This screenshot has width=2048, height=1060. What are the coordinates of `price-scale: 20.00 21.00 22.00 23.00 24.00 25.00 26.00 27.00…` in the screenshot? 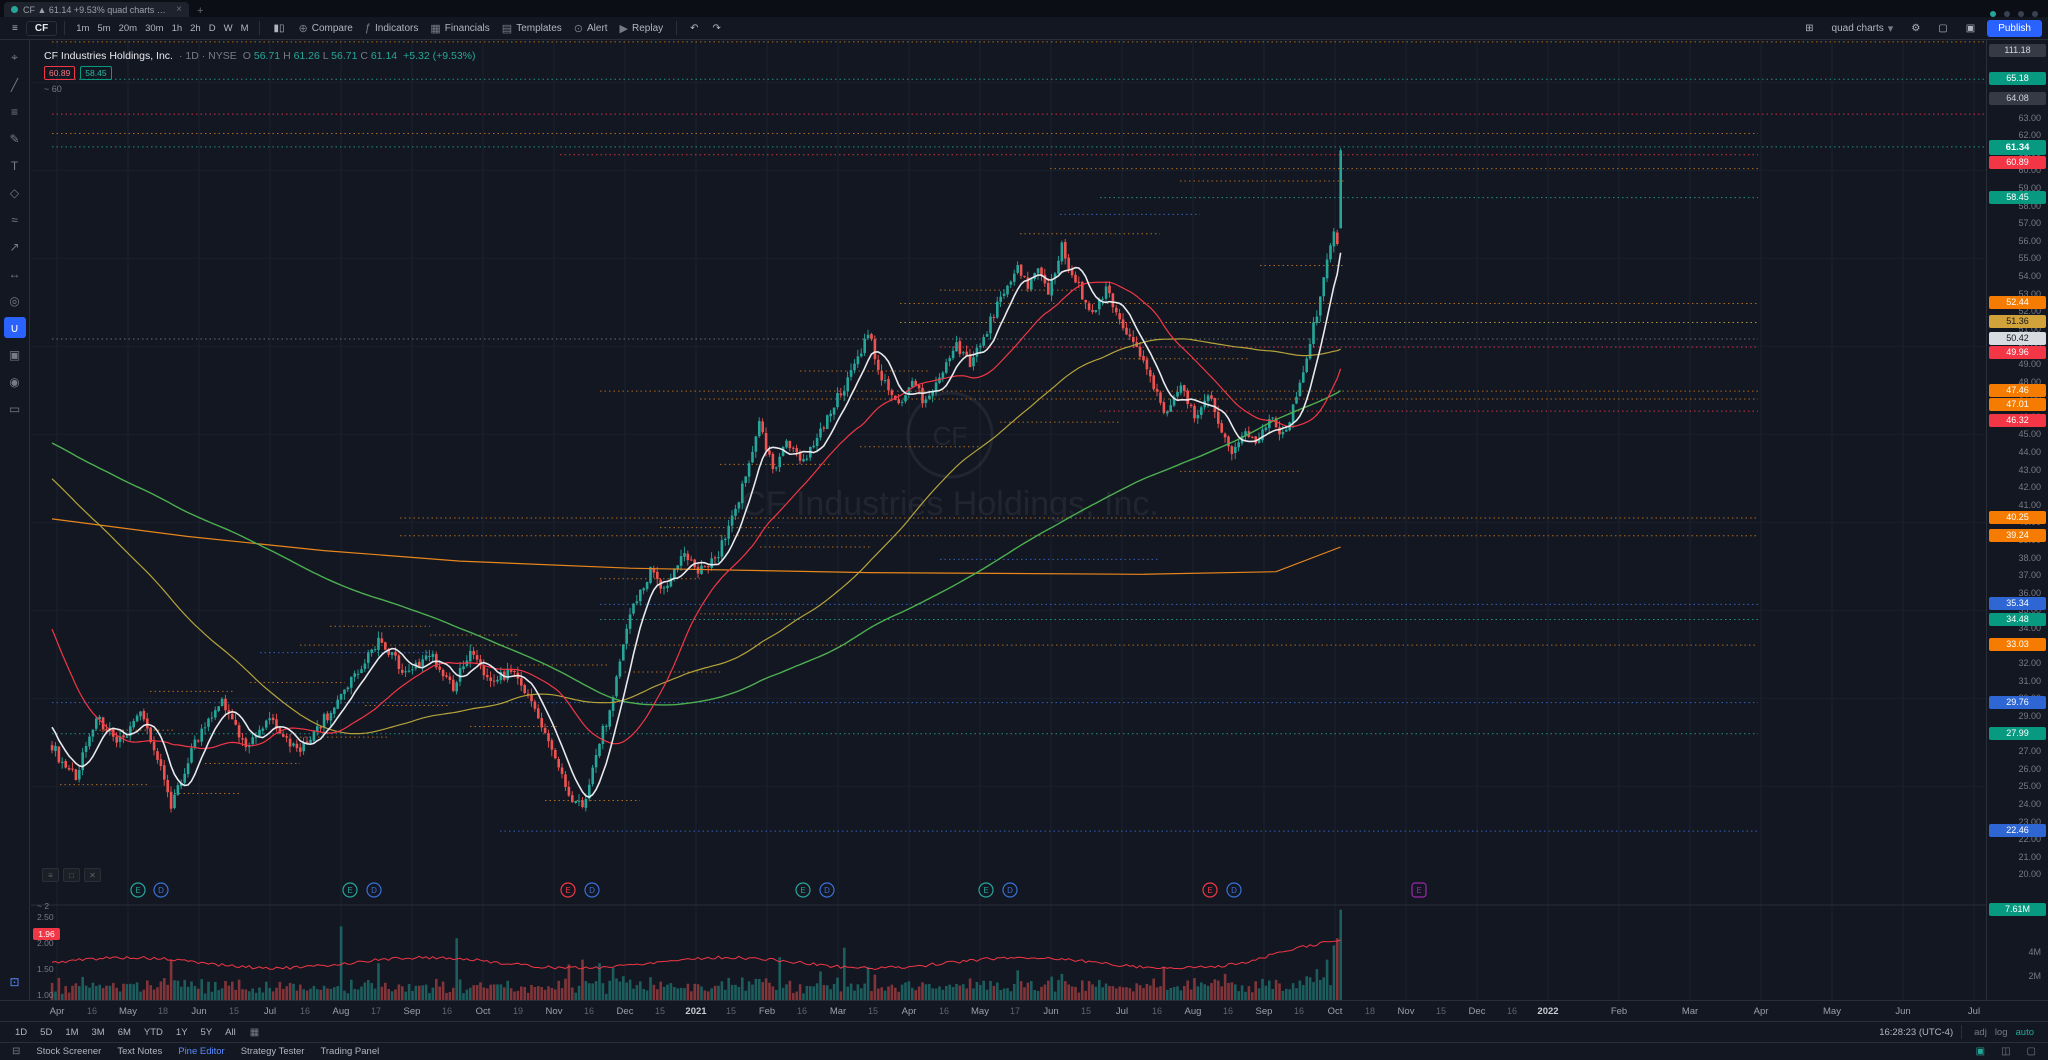 It's located at (2017, 520).